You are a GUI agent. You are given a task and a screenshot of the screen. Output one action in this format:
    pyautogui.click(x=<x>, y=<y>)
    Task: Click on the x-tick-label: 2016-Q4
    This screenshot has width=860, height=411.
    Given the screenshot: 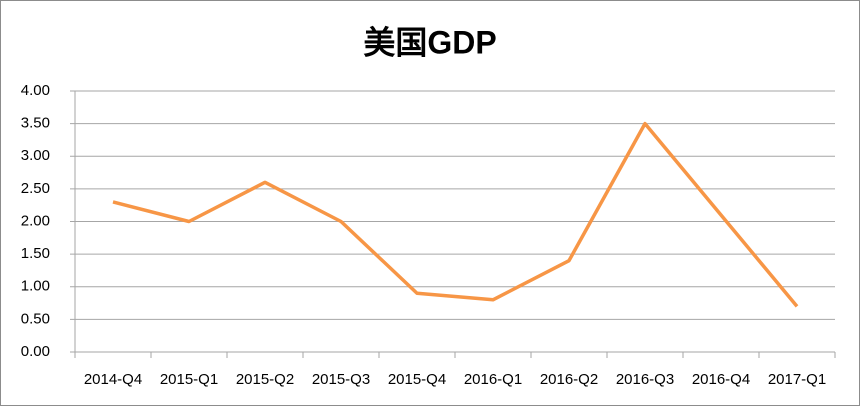 What is the action you would take?
    pyautogui.click(x=721, y=379)
    